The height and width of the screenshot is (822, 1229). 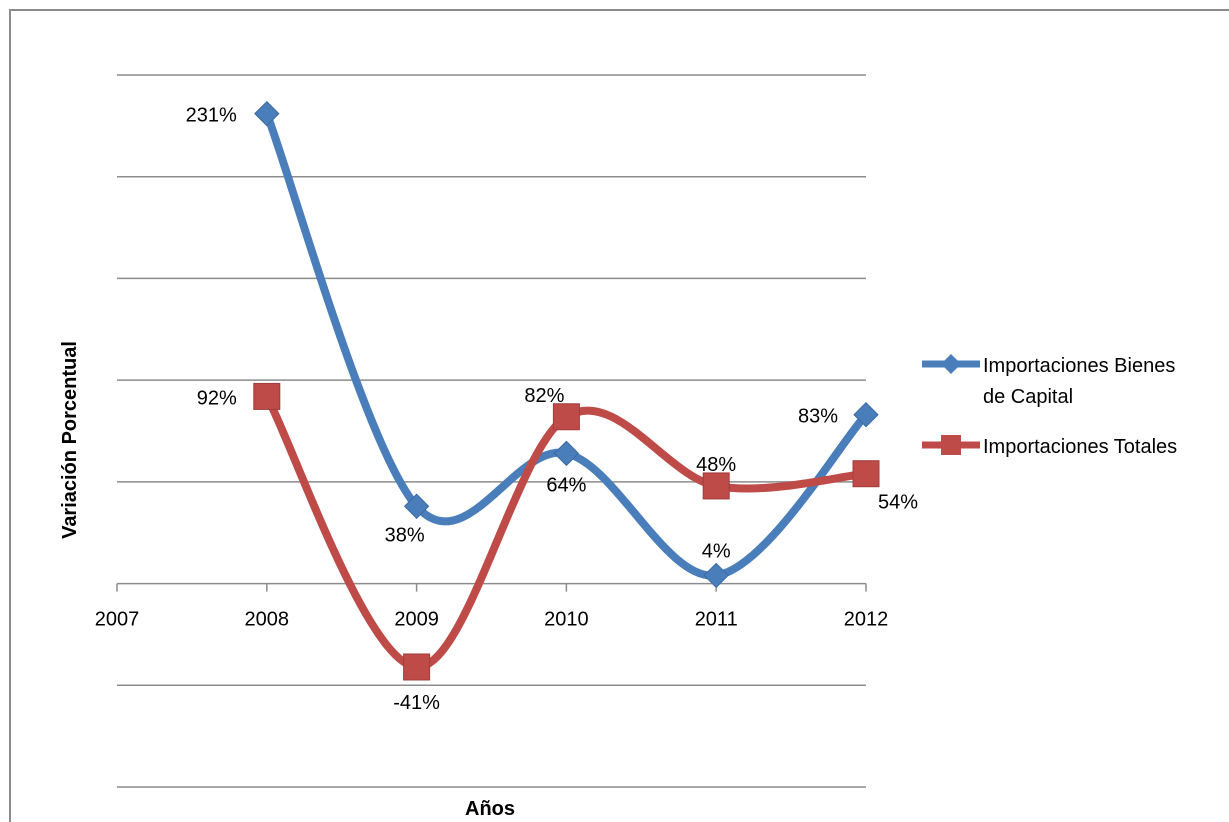 I want to click on data-label: 82%, so click(x=544, y=396).